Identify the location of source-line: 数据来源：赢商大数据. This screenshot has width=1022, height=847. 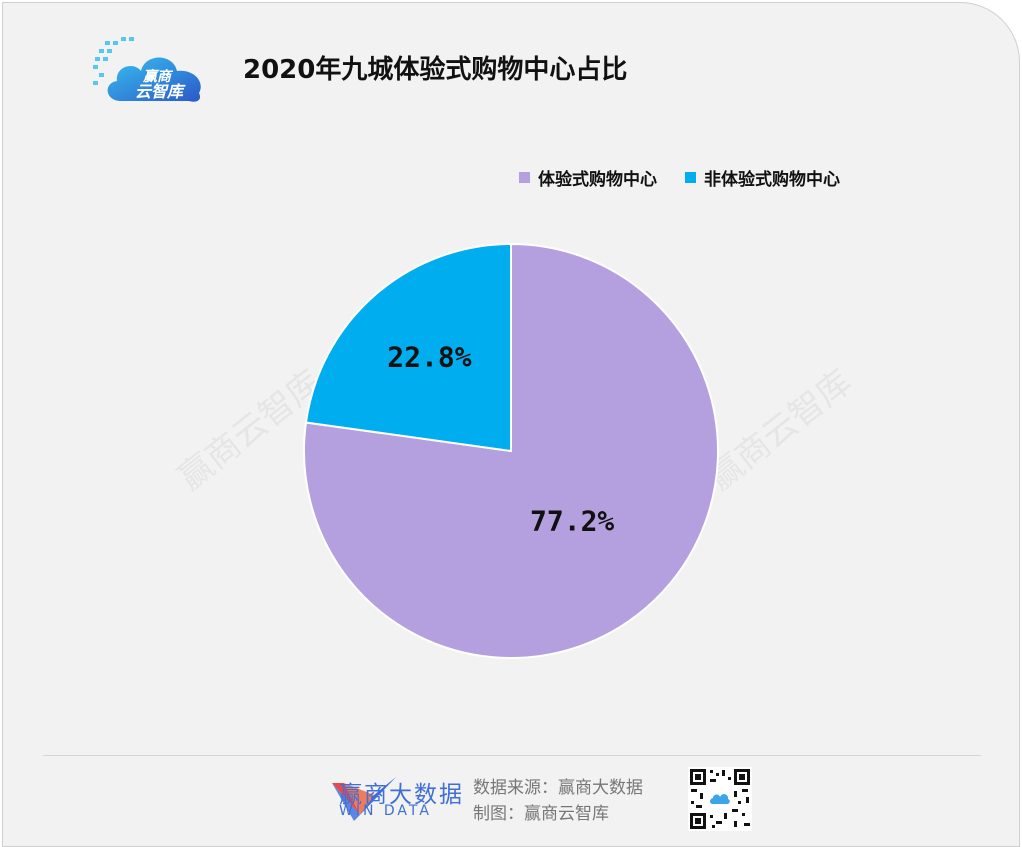
(558, 788).